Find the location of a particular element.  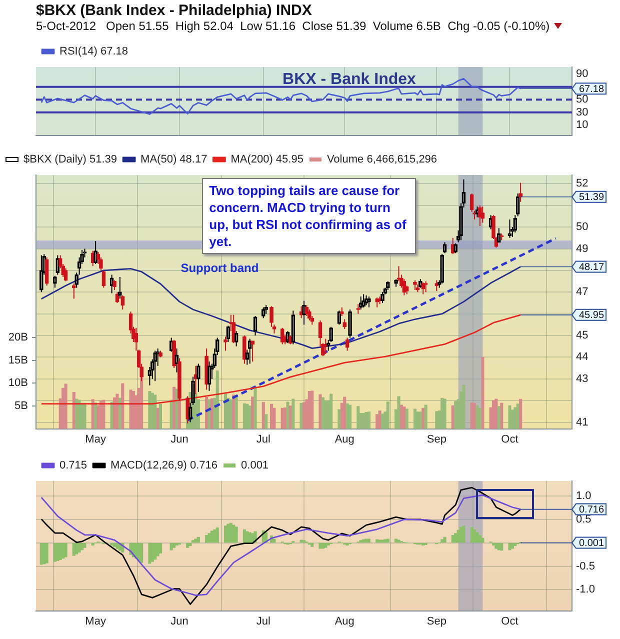

y-tick-label: 49 is located at coordinates (582, 248).